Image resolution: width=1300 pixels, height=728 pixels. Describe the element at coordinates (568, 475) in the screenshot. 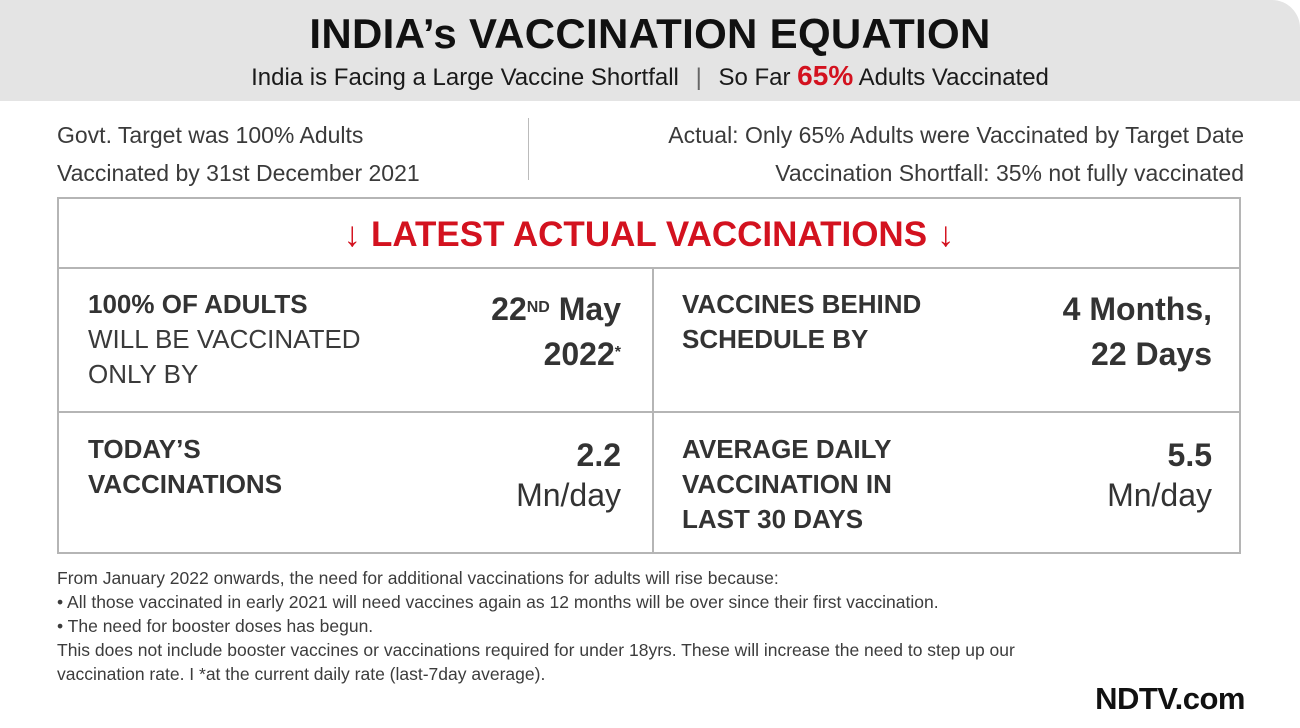

I see `todays-vaccinations-value: 2.2 Mn/day` at that location.